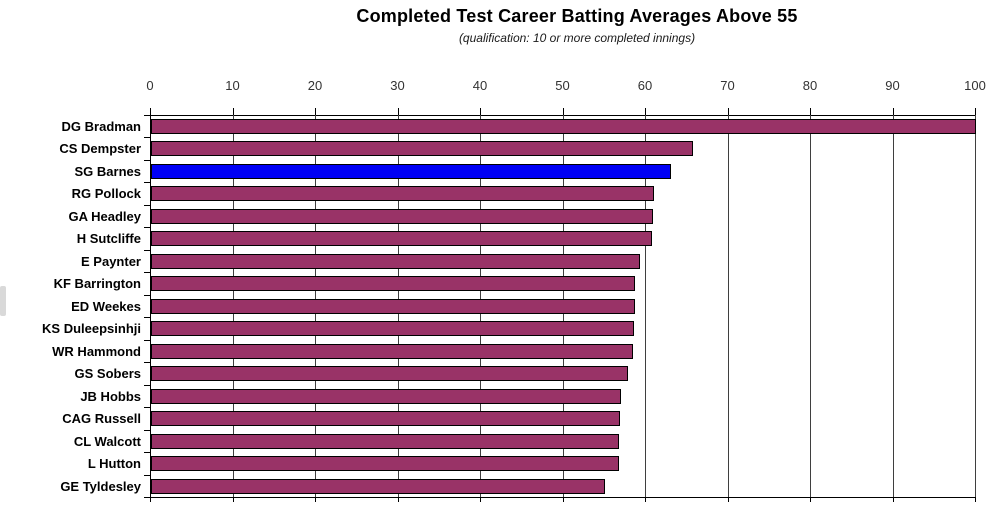 This screenshot has width=1004, height=512. I want to click on category-label: JB Hobbs, so click(110, 396).